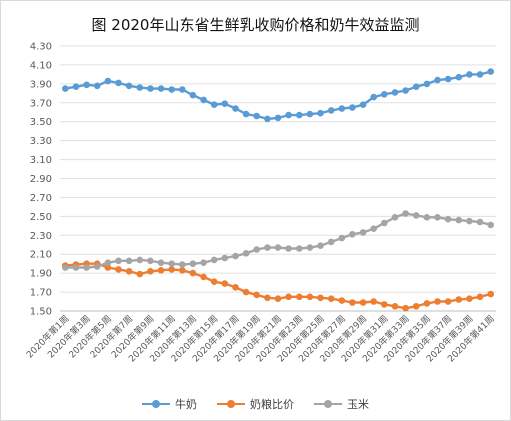 This screenshot has width=511, height=421. What do you see at coordinates (231, 404) in the screenshot?
I see `legend-swatch-milk-grain-ratio` at bounding box center [231, 404].